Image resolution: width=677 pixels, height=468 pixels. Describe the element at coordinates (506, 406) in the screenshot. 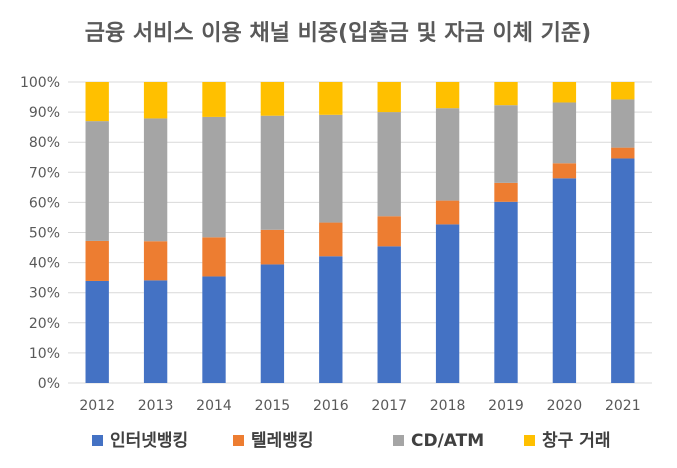

I see `x-tick-label: 2019` at that location.